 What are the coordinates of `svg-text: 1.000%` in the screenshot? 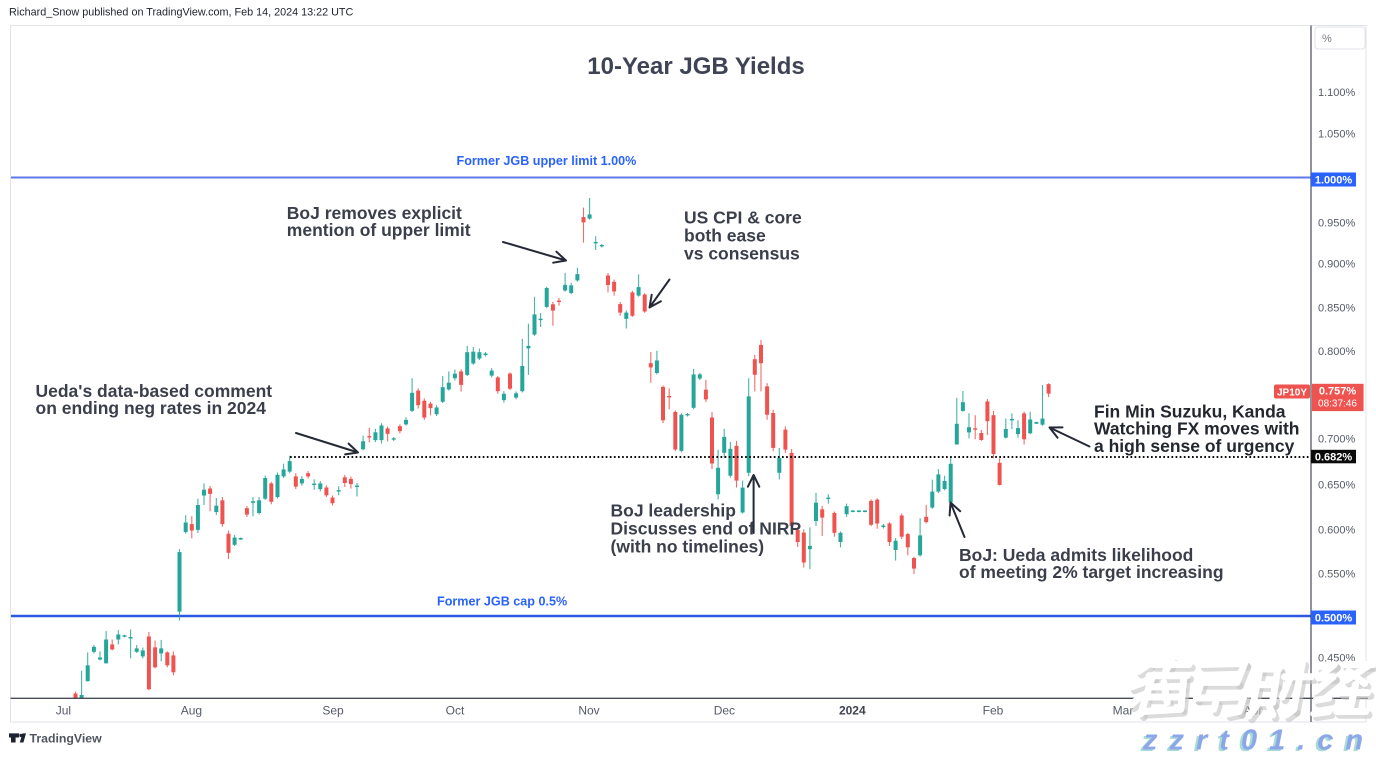 It's located at (1334, 181).